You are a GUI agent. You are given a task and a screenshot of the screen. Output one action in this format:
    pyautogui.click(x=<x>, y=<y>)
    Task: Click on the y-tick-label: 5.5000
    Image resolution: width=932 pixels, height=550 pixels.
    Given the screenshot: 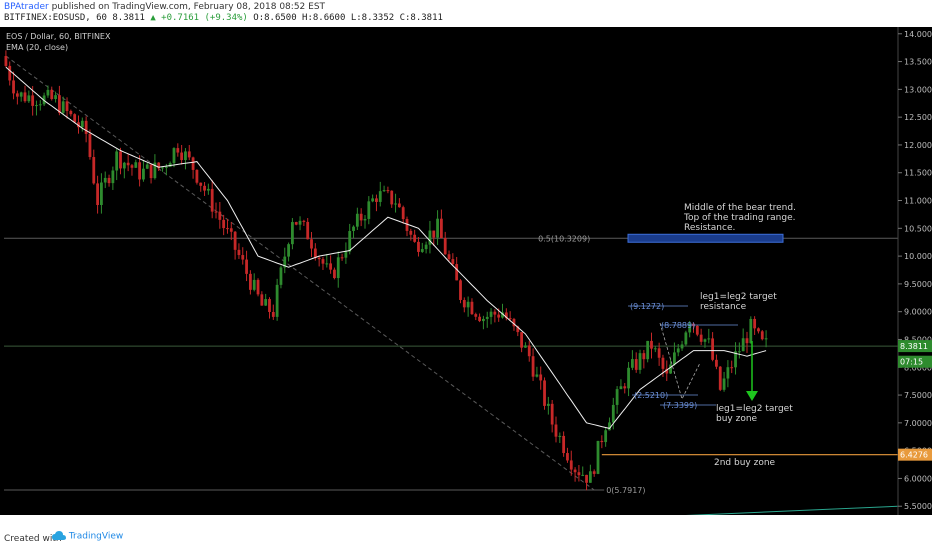 What is the action you would take?
    pyautogui.click(x=918, y=506)
    